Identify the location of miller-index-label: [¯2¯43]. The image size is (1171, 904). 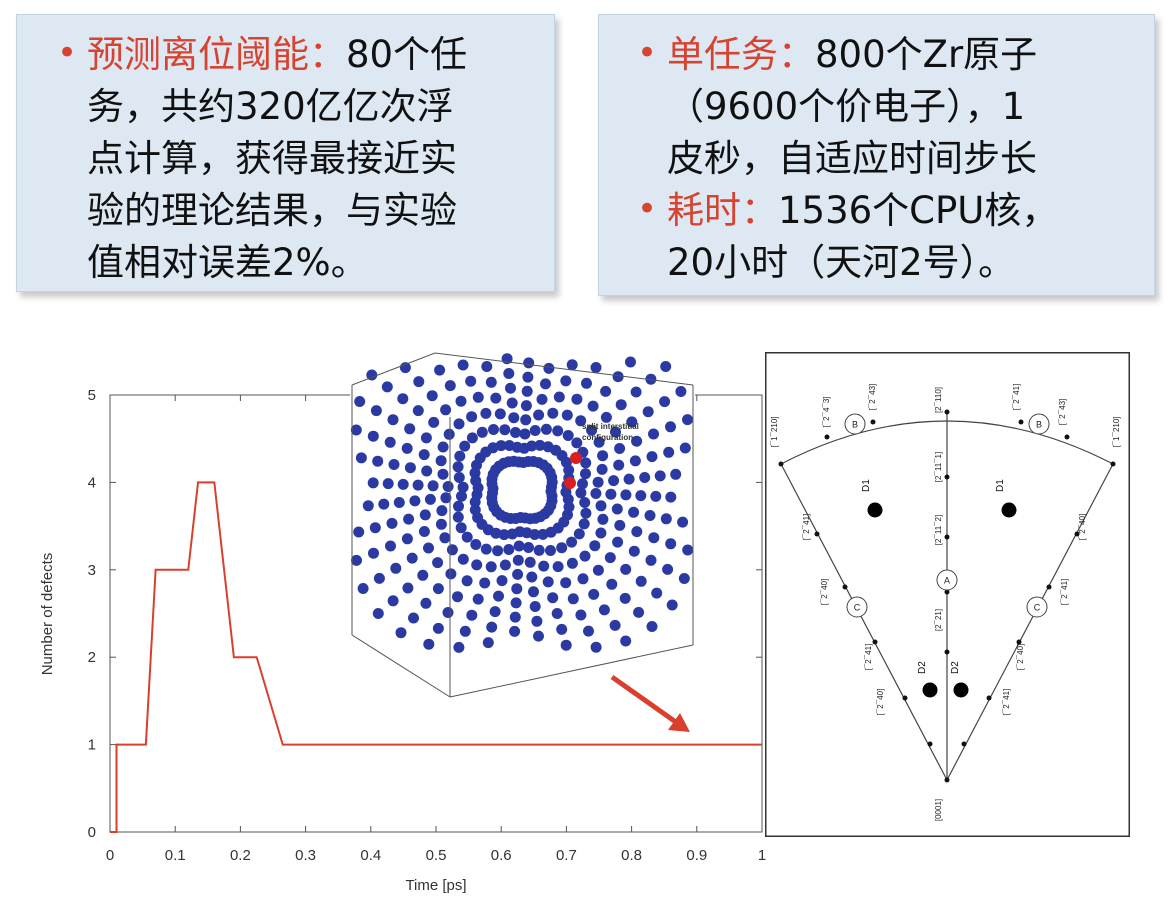
(872, 397).